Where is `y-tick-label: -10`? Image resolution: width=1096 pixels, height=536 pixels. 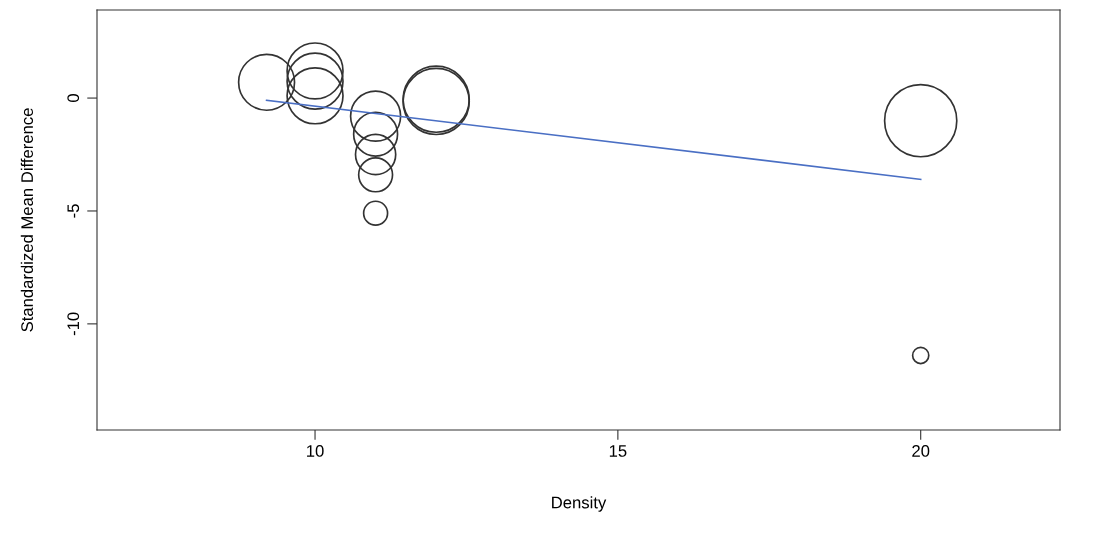
y-tick-label: -10 is located at coordinates (73, 324).